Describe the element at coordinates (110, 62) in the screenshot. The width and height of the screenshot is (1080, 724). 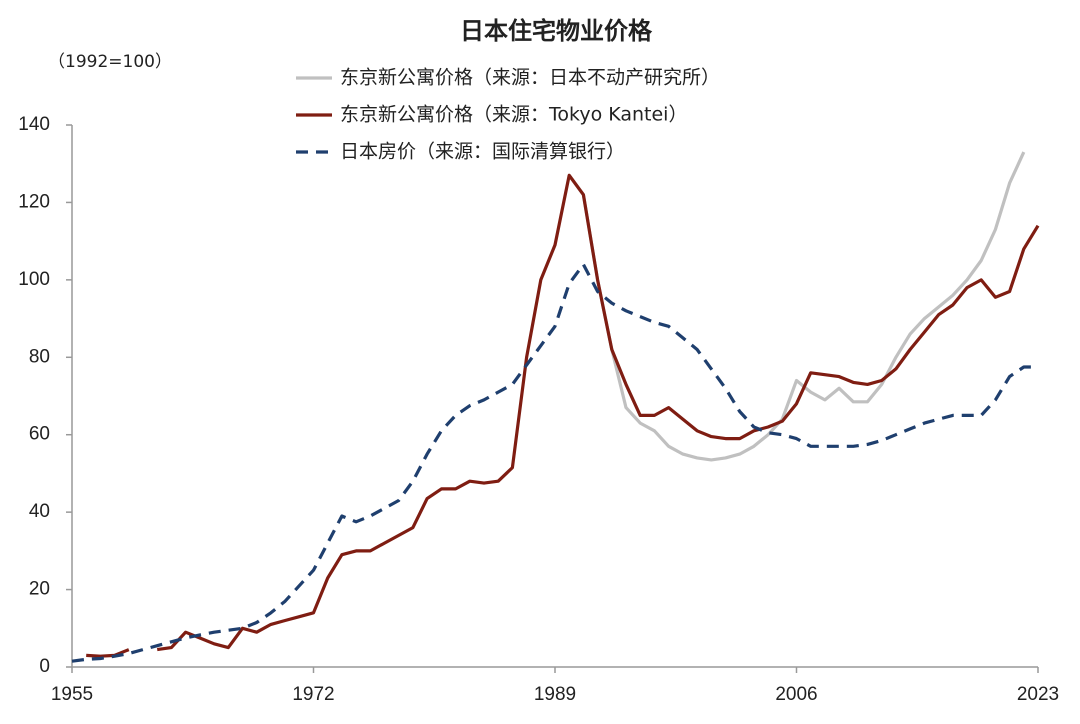
I see `unit-note: （1992=100）` at that location.